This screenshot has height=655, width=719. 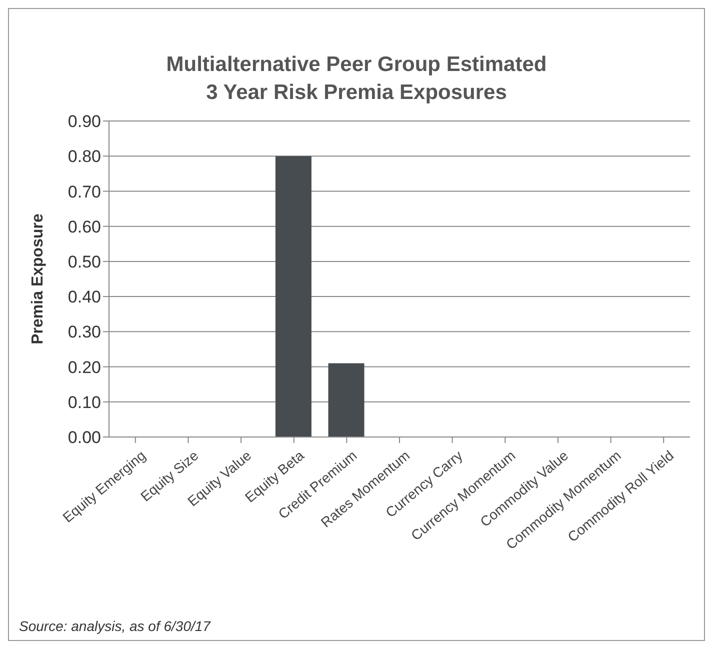 What do you see at coordinates (84, 438) in the screenshot?
I see `y-tick-label: 0.00` at bounding box center [84, 438].